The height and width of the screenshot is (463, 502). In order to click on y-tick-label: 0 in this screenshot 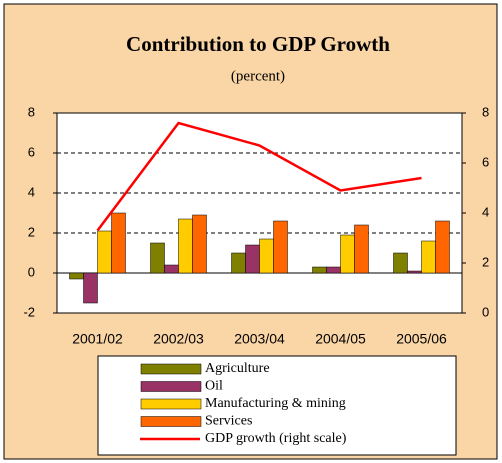, I will do `click(31, 271)`.